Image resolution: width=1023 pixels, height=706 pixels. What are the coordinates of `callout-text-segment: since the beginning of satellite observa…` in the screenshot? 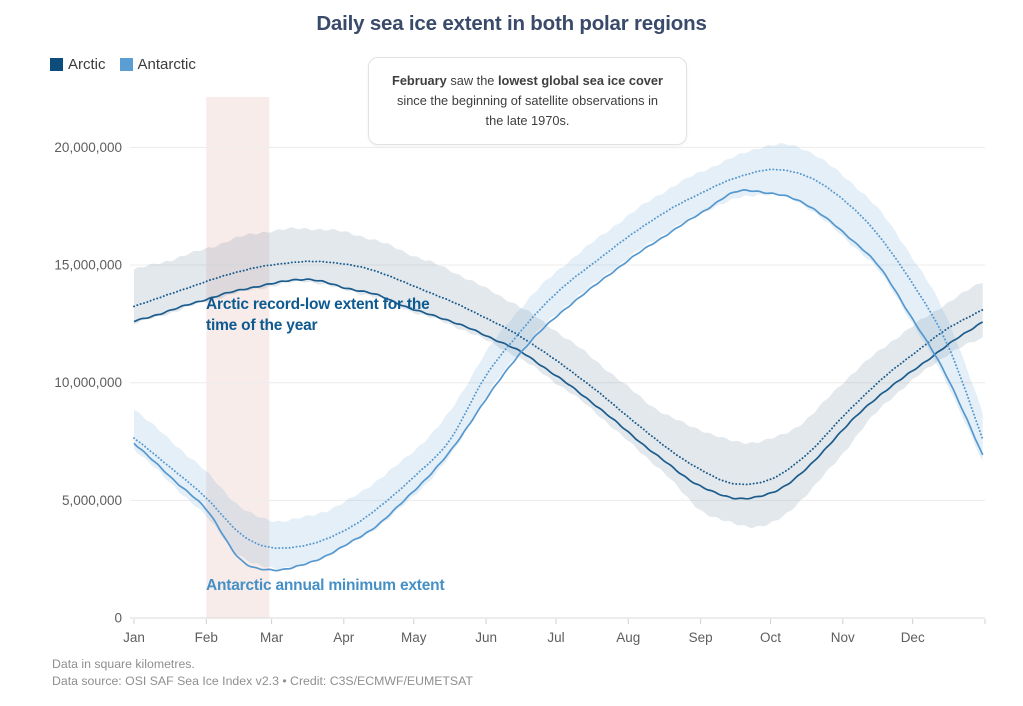 It's located at (527, 110).